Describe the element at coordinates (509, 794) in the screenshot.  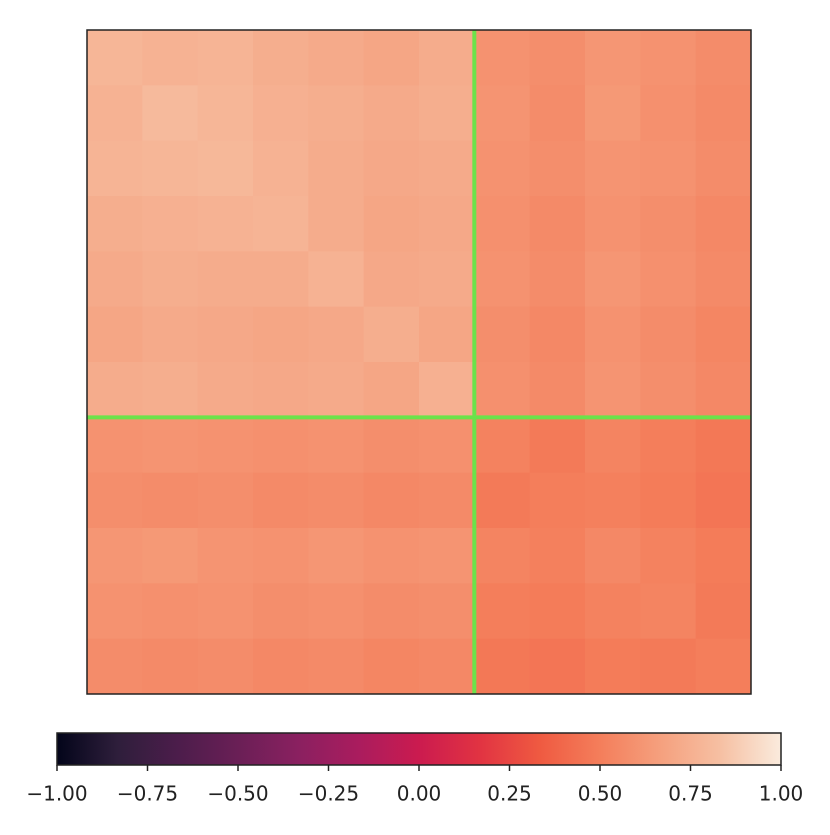
I see `colorbar-tick-label: 0.25` at that location.